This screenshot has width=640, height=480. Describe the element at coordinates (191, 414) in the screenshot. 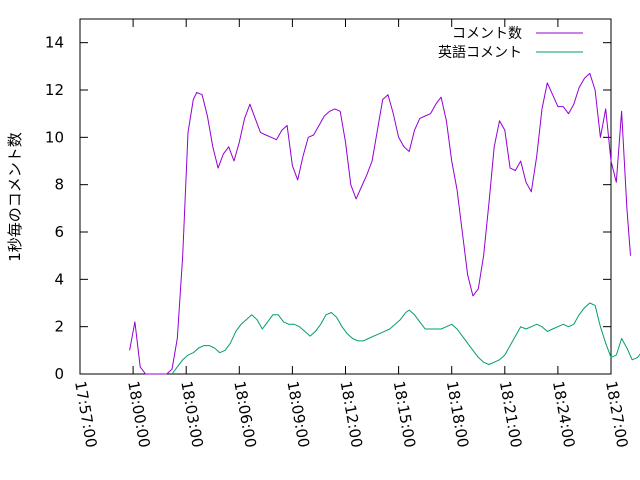

I see `x-tick-label: 18:03:00` at that location.